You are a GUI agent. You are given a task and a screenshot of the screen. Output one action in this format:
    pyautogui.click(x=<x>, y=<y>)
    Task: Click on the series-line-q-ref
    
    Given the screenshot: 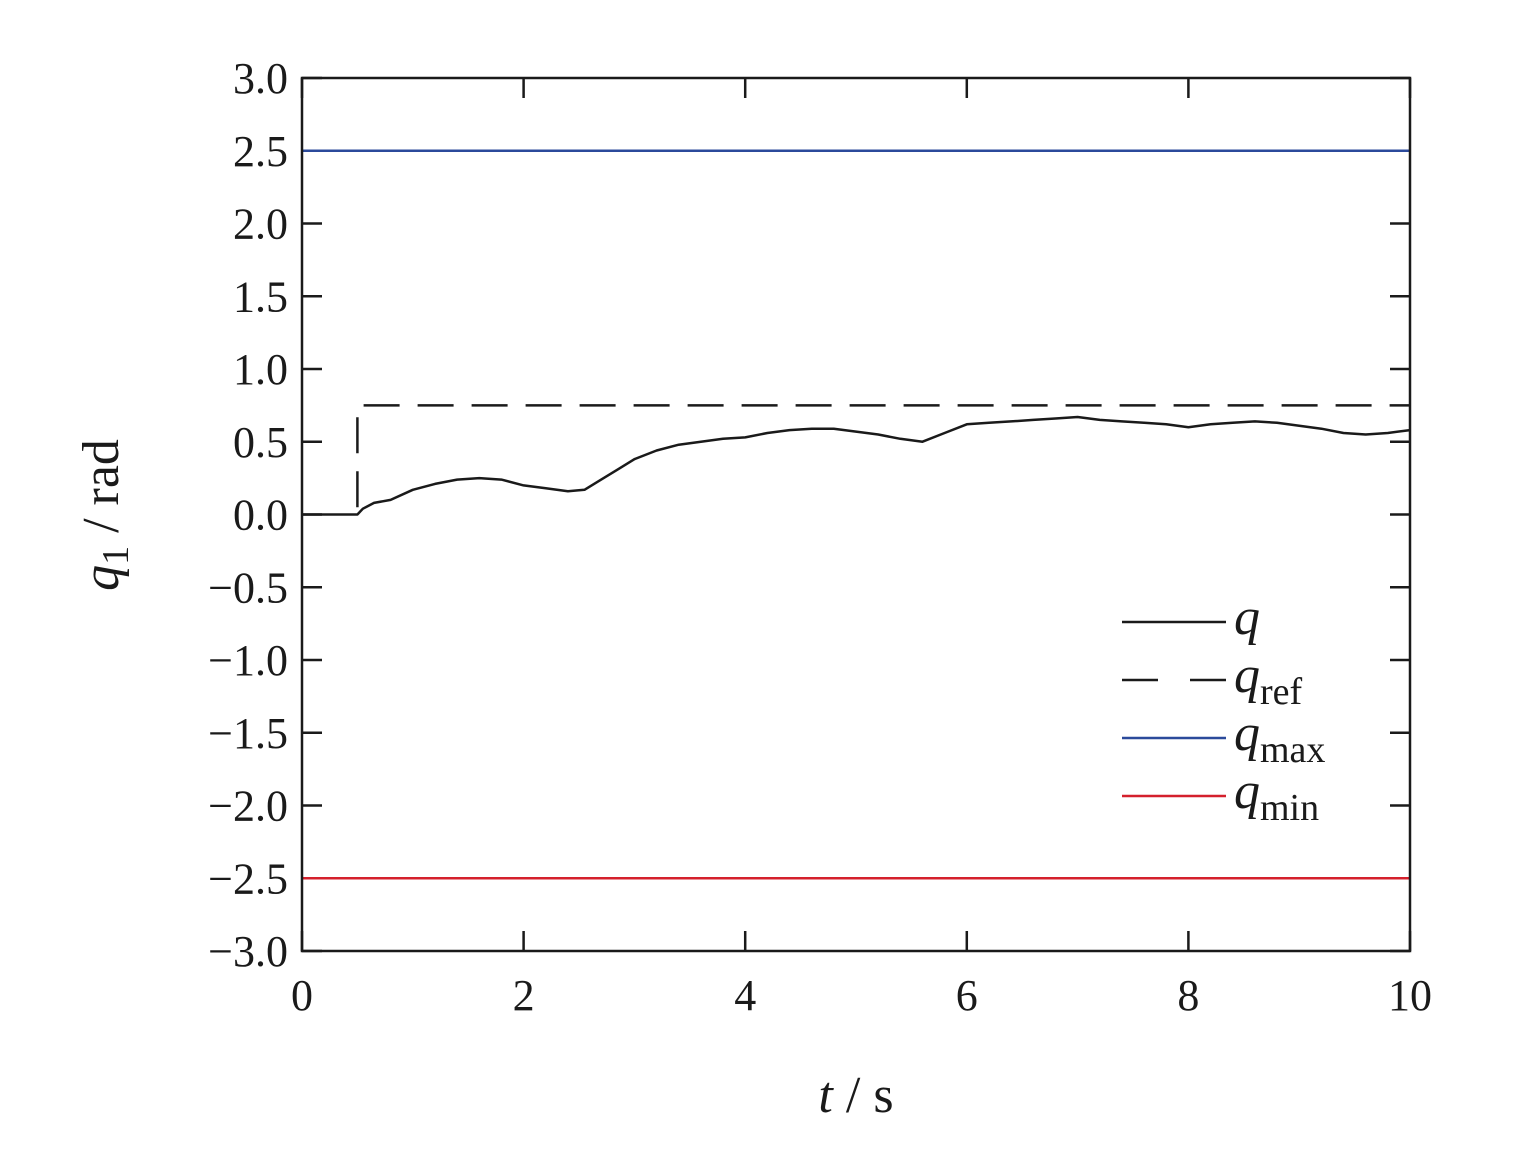 What is the action you would take?
    pyautogui.click(x=883, y=456)
    